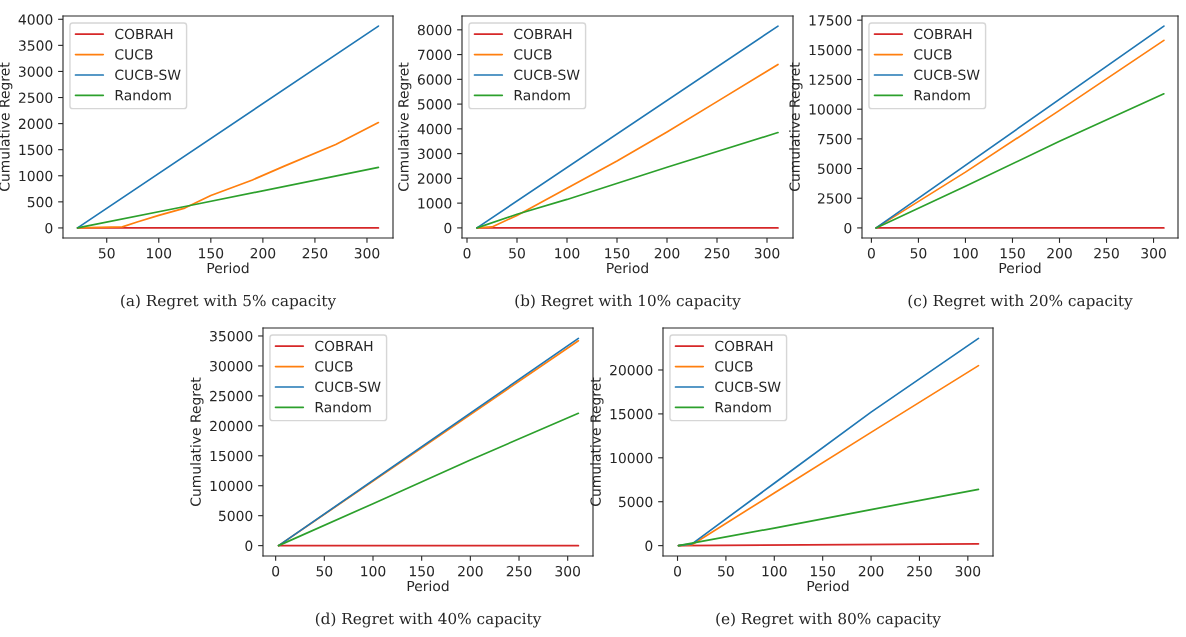  I want to click on y-tick-label: 7500, so click(835, 139).